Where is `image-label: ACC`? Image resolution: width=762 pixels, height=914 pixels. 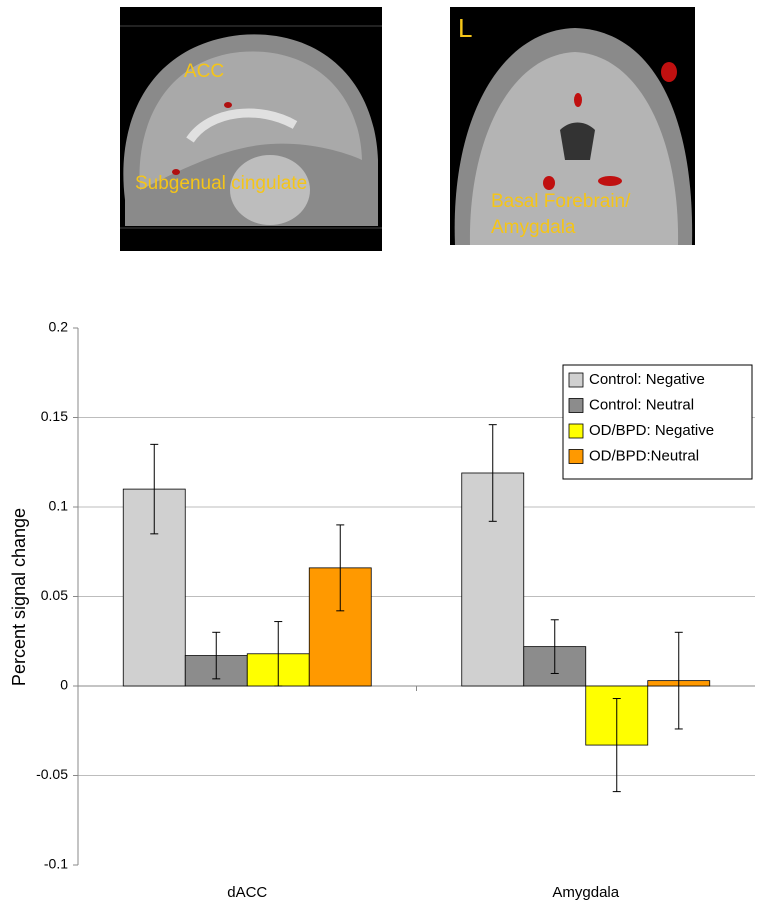
image-label: ACC is located at coordinates (204, 71).